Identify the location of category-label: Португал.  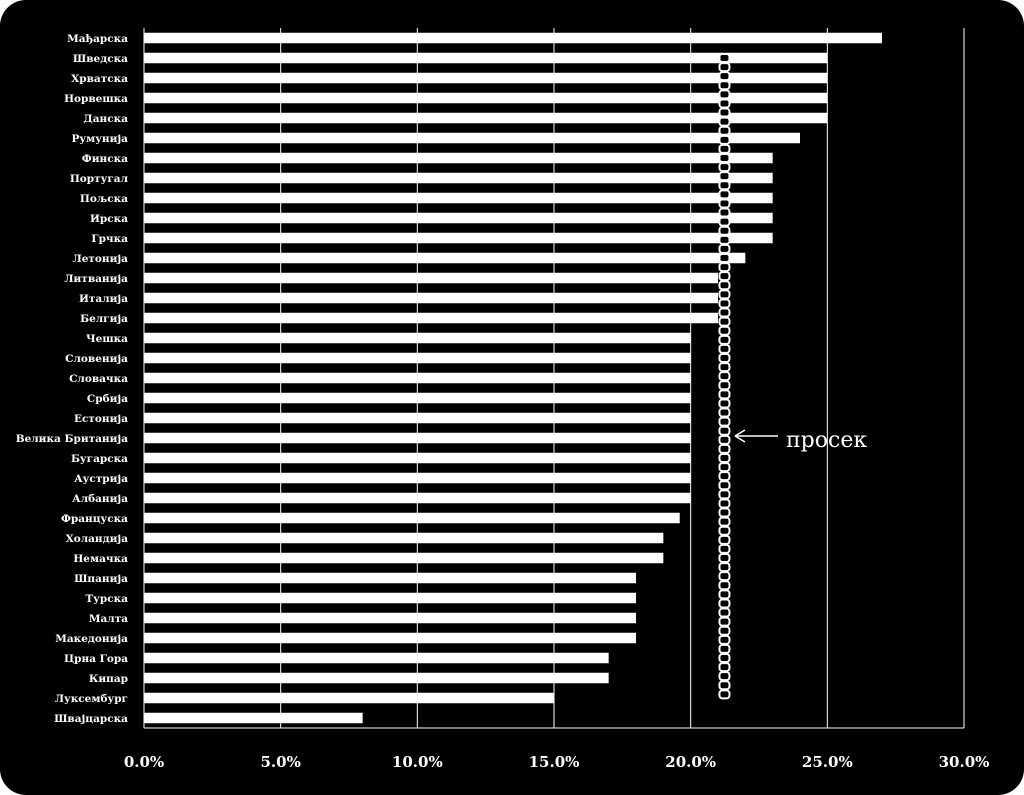
(99, 179).